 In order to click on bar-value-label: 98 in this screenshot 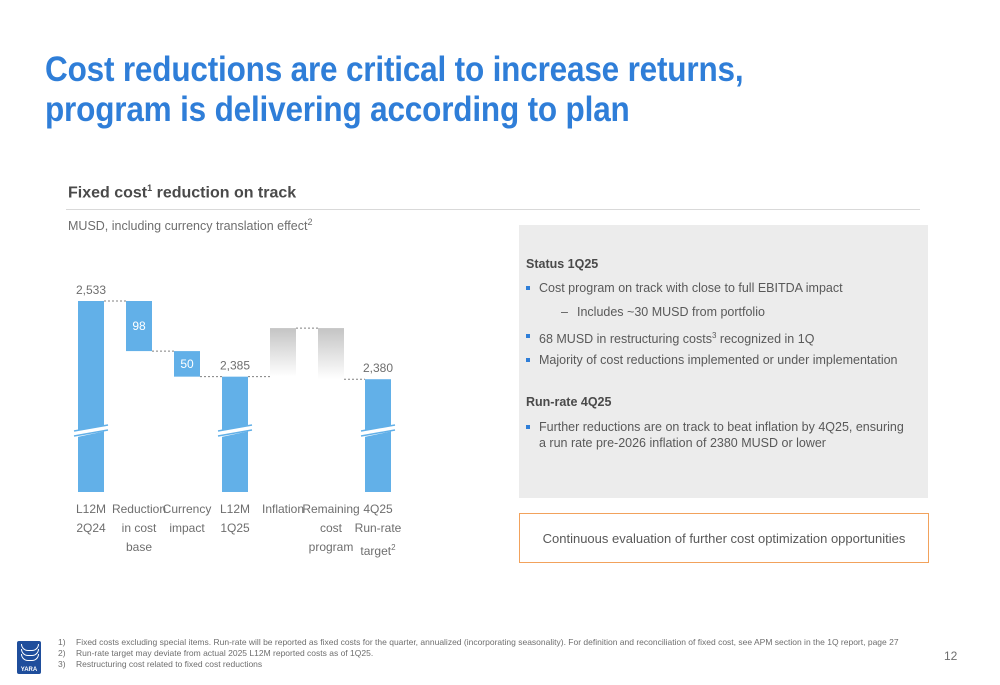, I will do `click(139, 326)`.